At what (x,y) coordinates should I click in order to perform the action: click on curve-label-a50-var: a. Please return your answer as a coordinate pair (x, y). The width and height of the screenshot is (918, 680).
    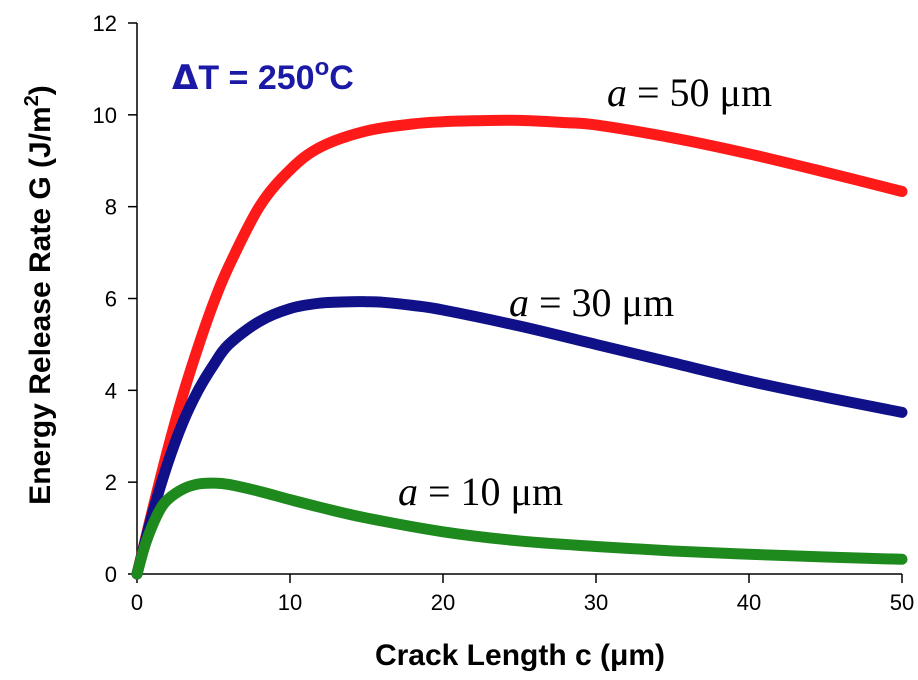
    Looking at the image, I should click on (617, 92).